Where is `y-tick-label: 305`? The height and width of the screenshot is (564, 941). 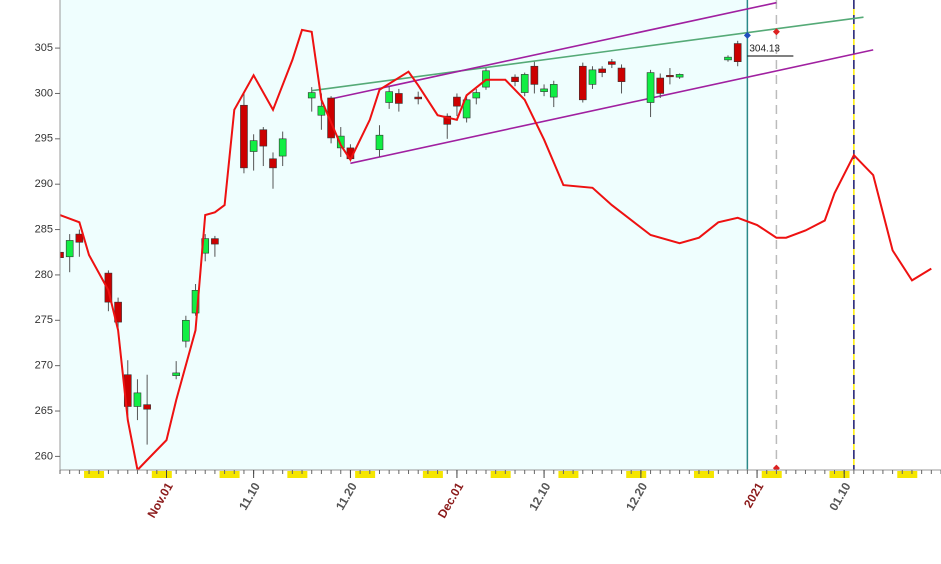 y-tick-label: 305 is located at coordinates (44, 48).